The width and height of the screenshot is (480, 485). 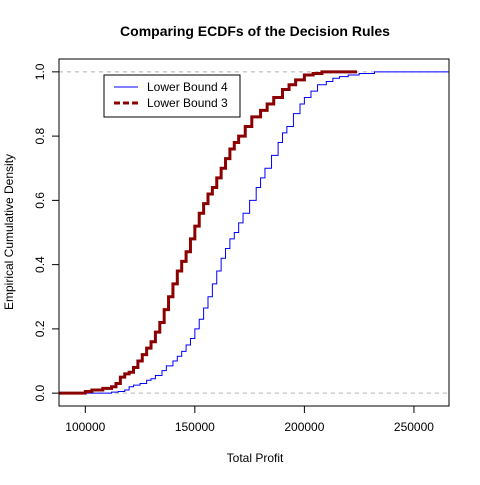 What do you see at coordinates (187, 87) in the screenshot?
I see `legend-label-1: Lower Bound 4` at bounding box center [187, 87].